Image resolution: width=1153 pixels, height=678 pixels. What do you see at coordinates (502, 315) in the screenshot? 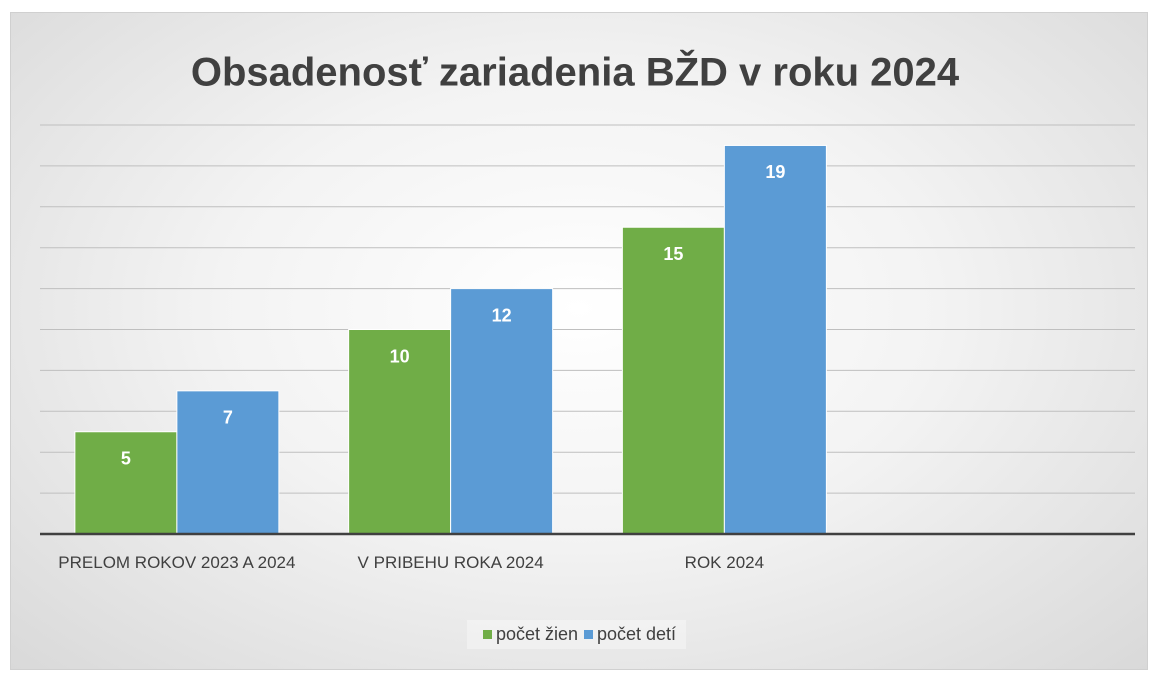
I see `data-label: 12` at bounding box center [502, 315].